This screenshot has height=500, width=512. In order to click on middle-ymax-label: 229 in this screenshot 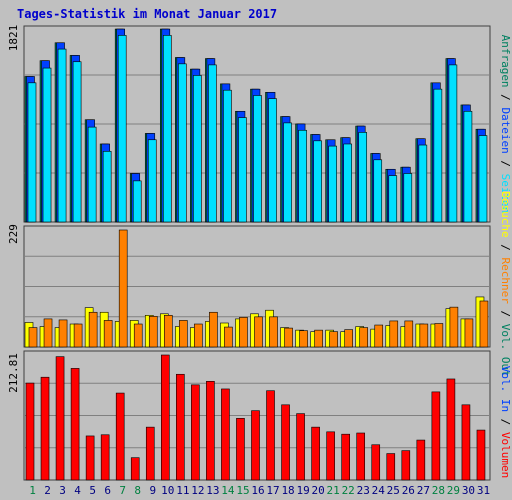, I will do `click(13, 234)`.